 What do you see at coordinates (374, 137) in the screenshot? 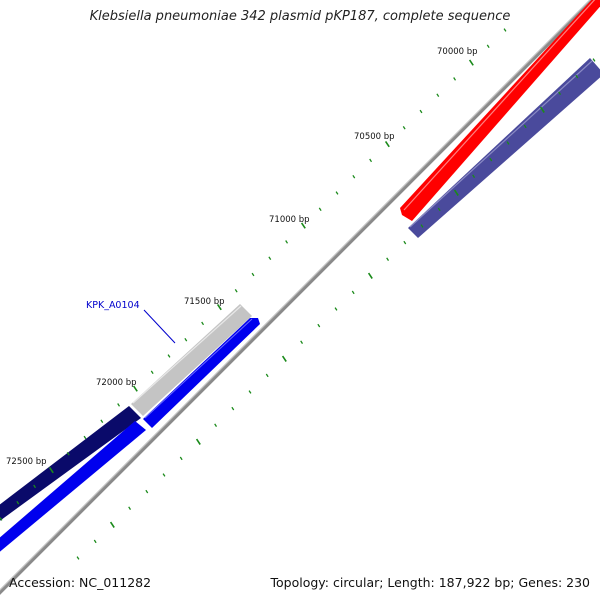
I see `tick-label-70500: 70500 bp` at bounding box center [374, 137].